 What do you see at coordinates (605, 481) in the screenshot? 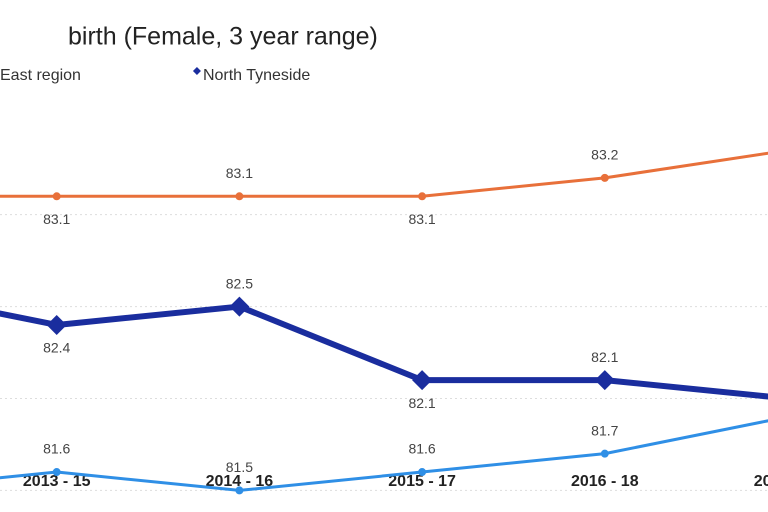
I see `x-tick-label: 2016 - 18` at bounding box center [605, 481].